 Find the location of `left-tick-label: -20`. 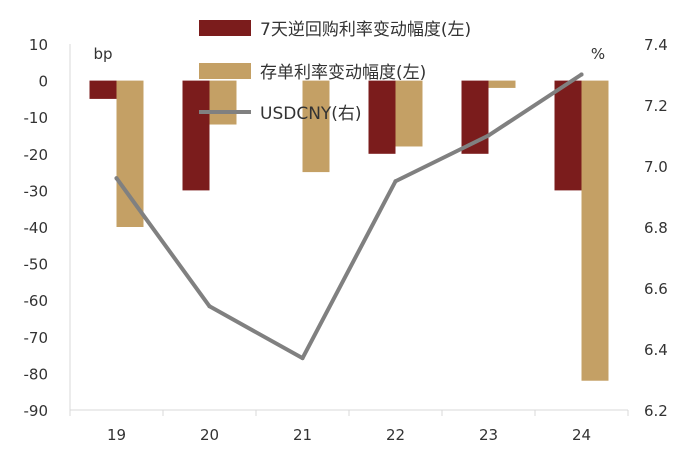

left-tick-label: -20 is located at coordinates (36, 155).